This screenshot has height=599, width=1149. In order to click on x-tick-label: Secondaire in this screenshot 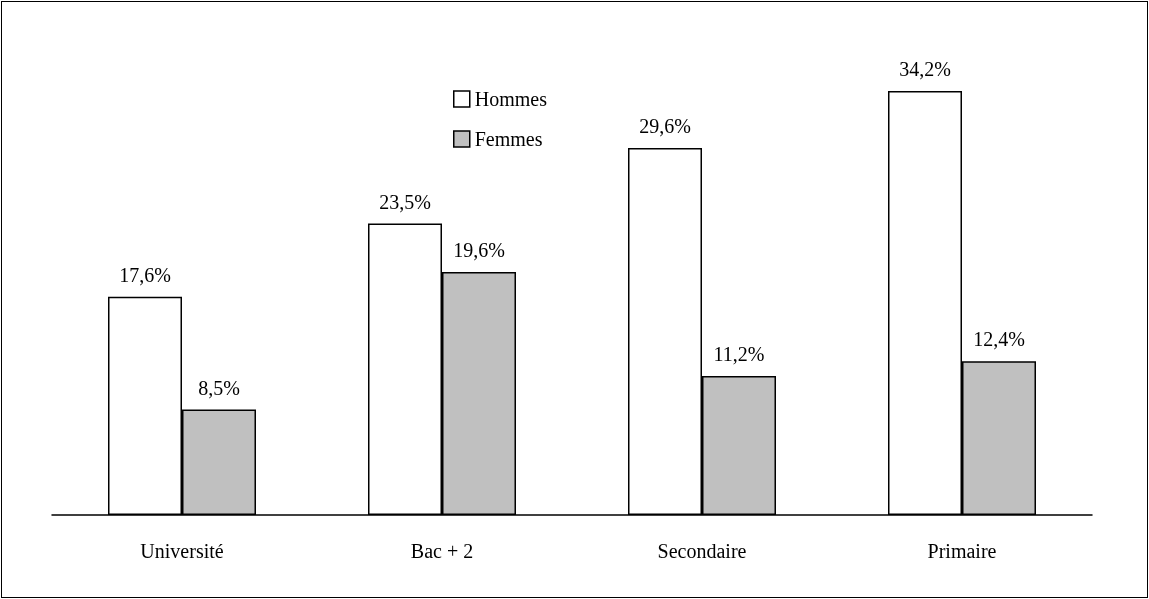, I will do `click(702, 551)`.